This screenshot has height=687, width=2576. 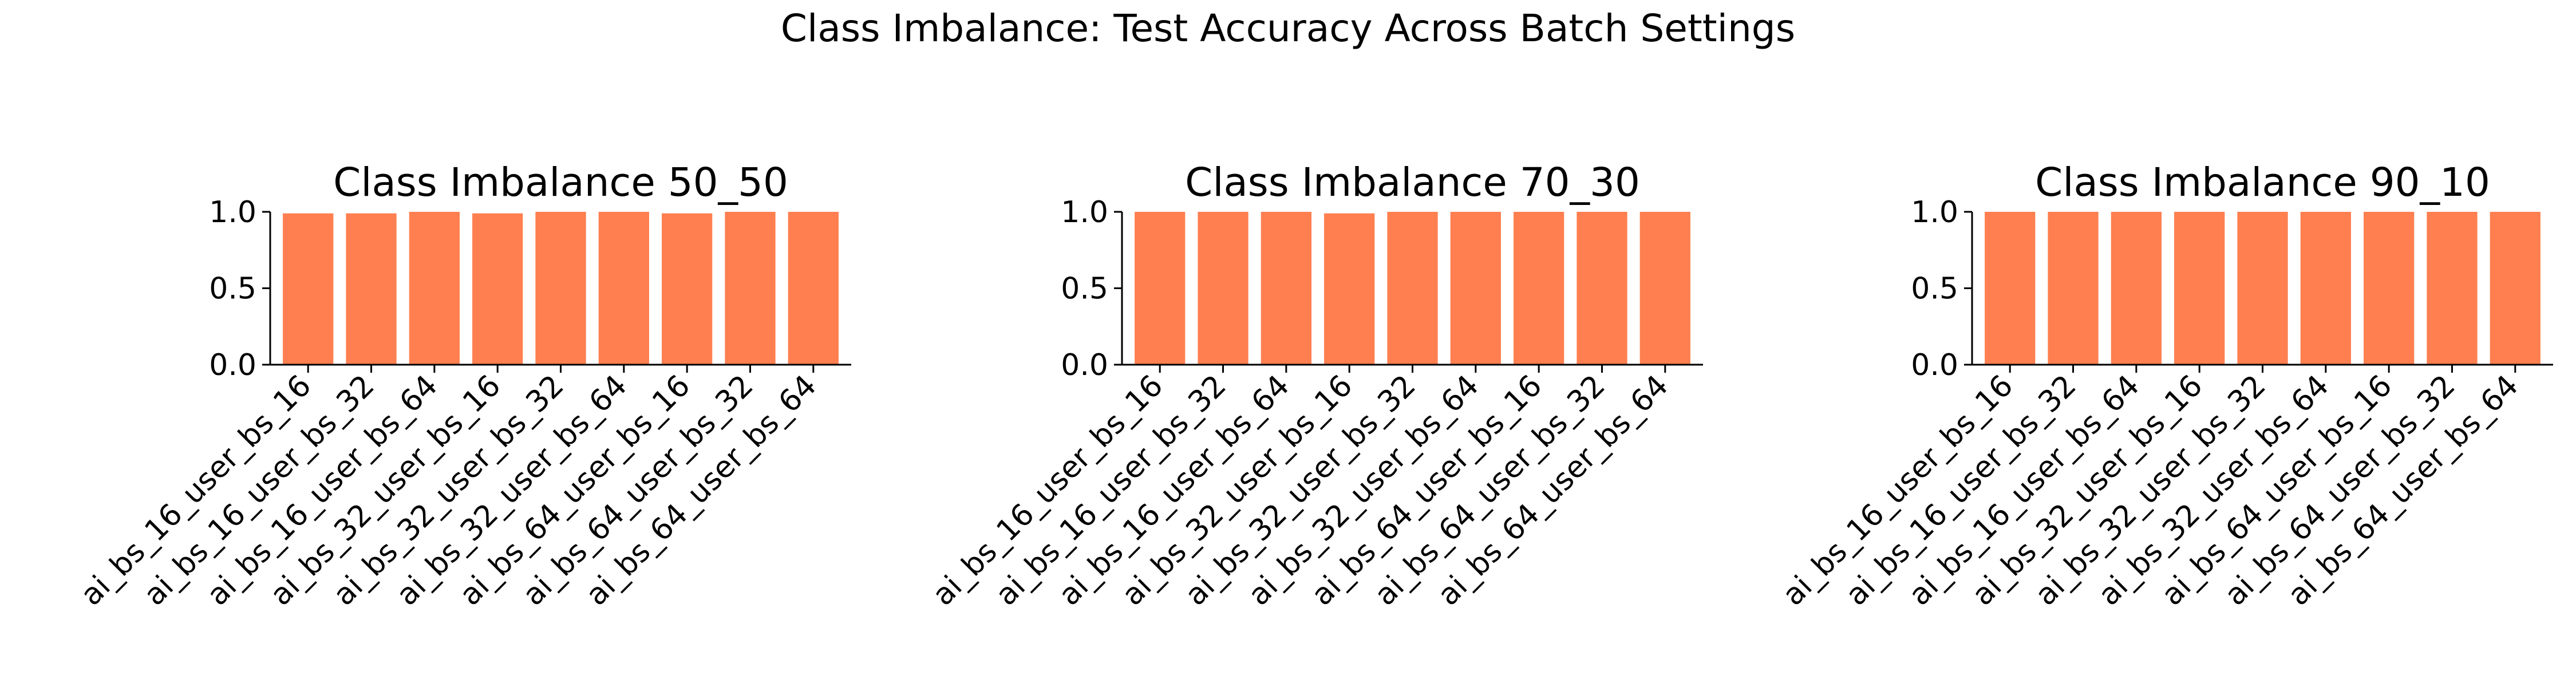 What do you see at coordinates (1412, 183) in the screenshot?
I see `subplot-title: Class Imbalance 70_30` at bounding box center [1412, 183].